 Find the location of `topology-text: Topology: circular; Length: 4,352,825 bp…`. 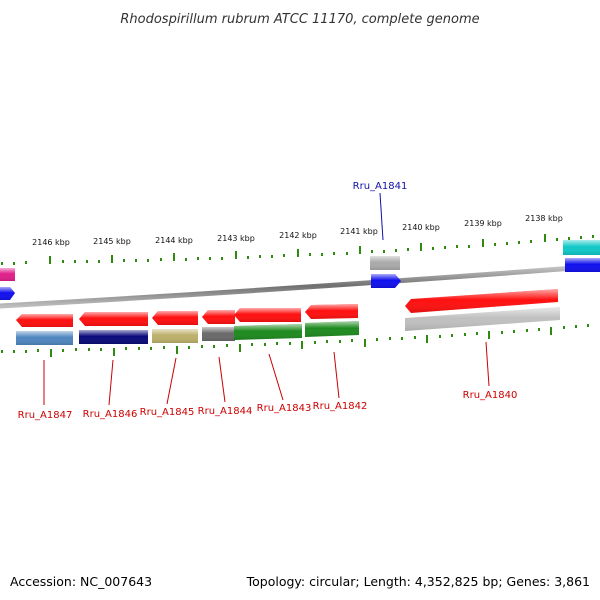

topology-text: Topology: circular; Length: 4,352,825 bp… is located at coordinates (418, 581).